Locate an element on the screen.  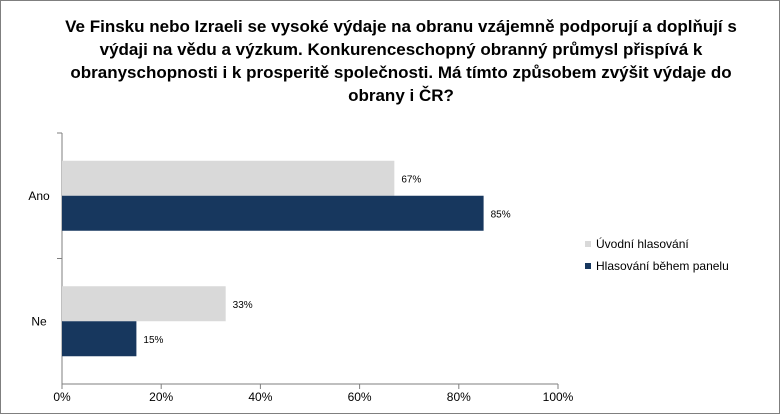
category-label: Ne is located at coordinates (39, 321).